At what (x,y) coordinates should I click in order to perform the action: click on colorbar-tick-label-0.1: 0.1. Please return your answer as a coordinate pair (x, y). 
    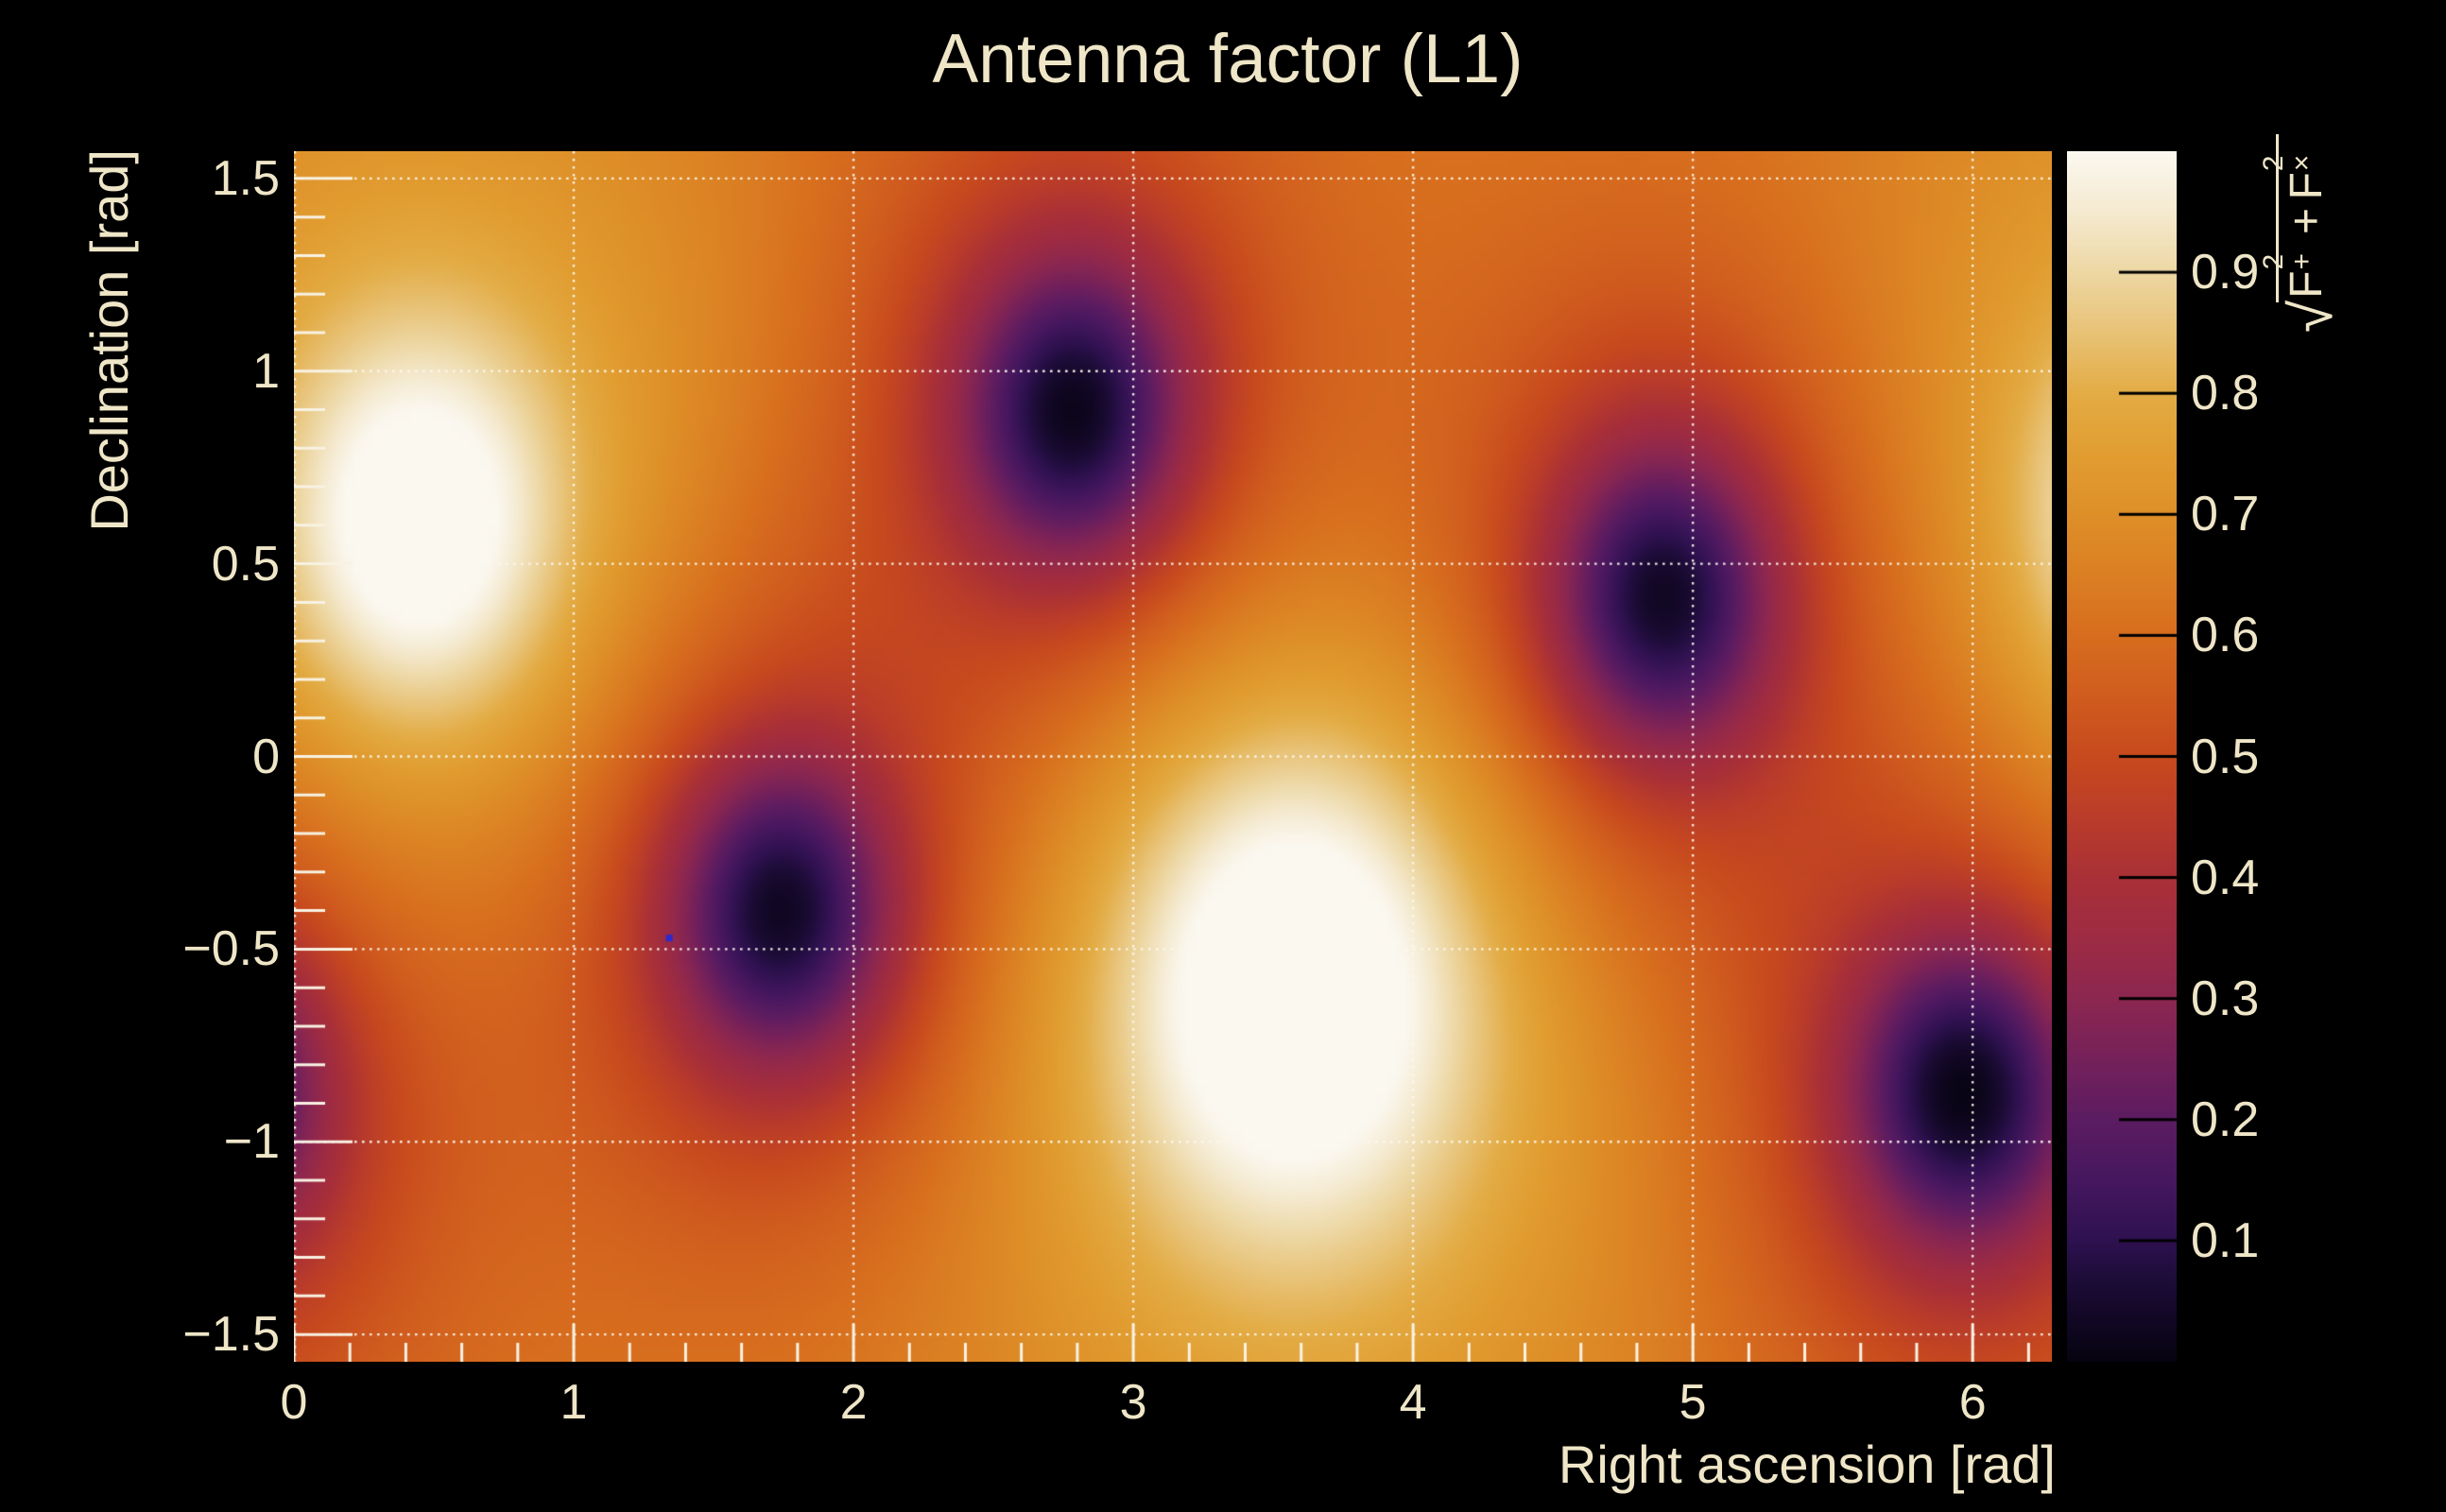
    Looking at the image, I should click on (2225, 1240).